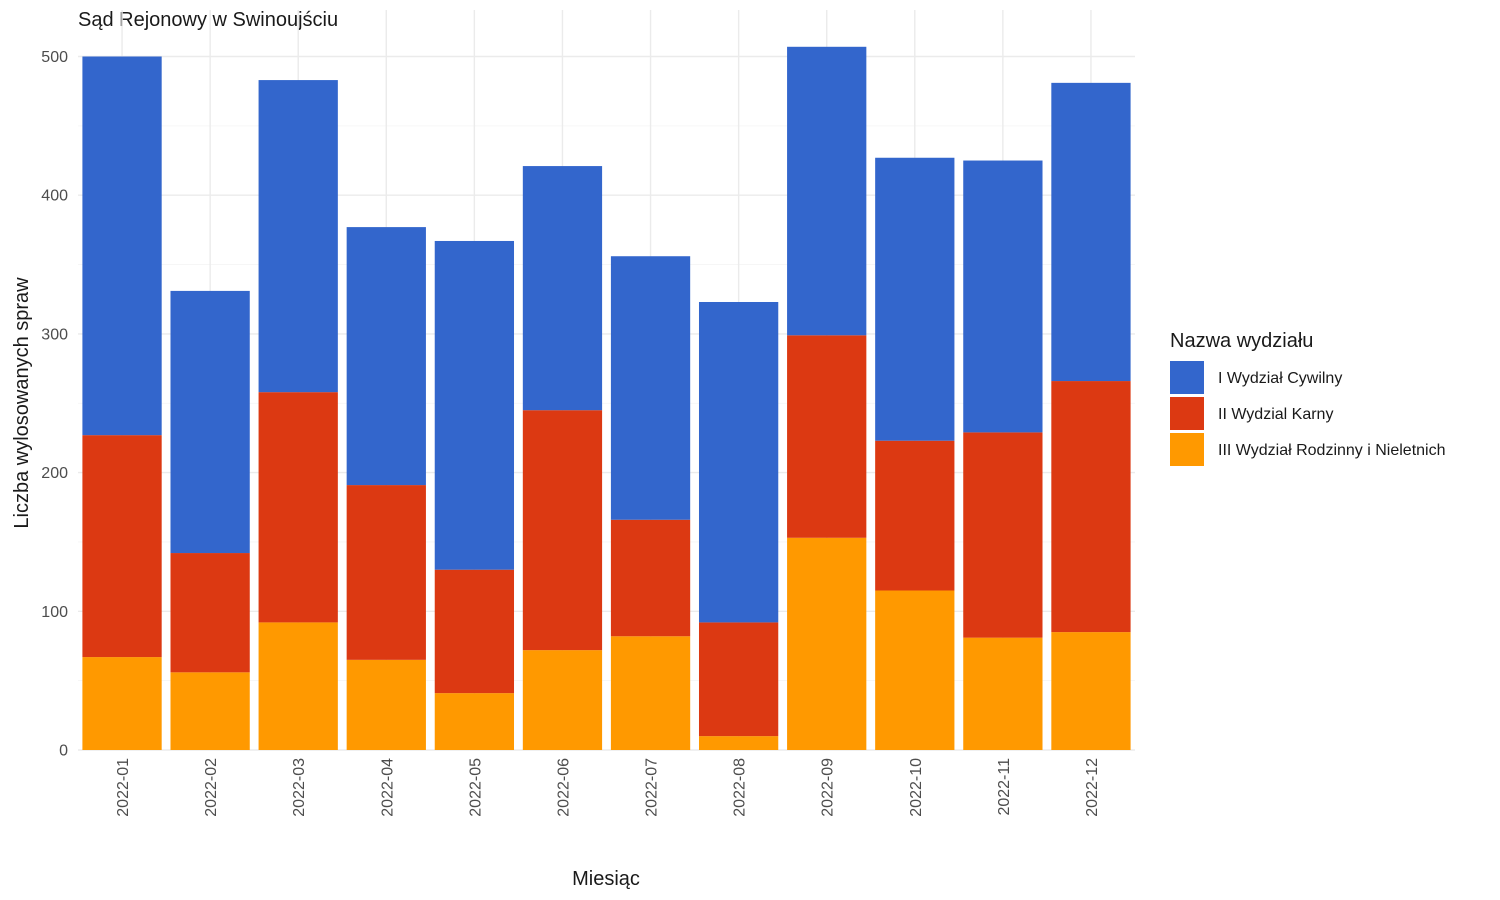 The height and width of the screenshot is (900, 1500). What do you see at coordinates (123, 787) in the screenshot?
I see `x-tick-label: 2022-01` at bounding box center [123, 787].